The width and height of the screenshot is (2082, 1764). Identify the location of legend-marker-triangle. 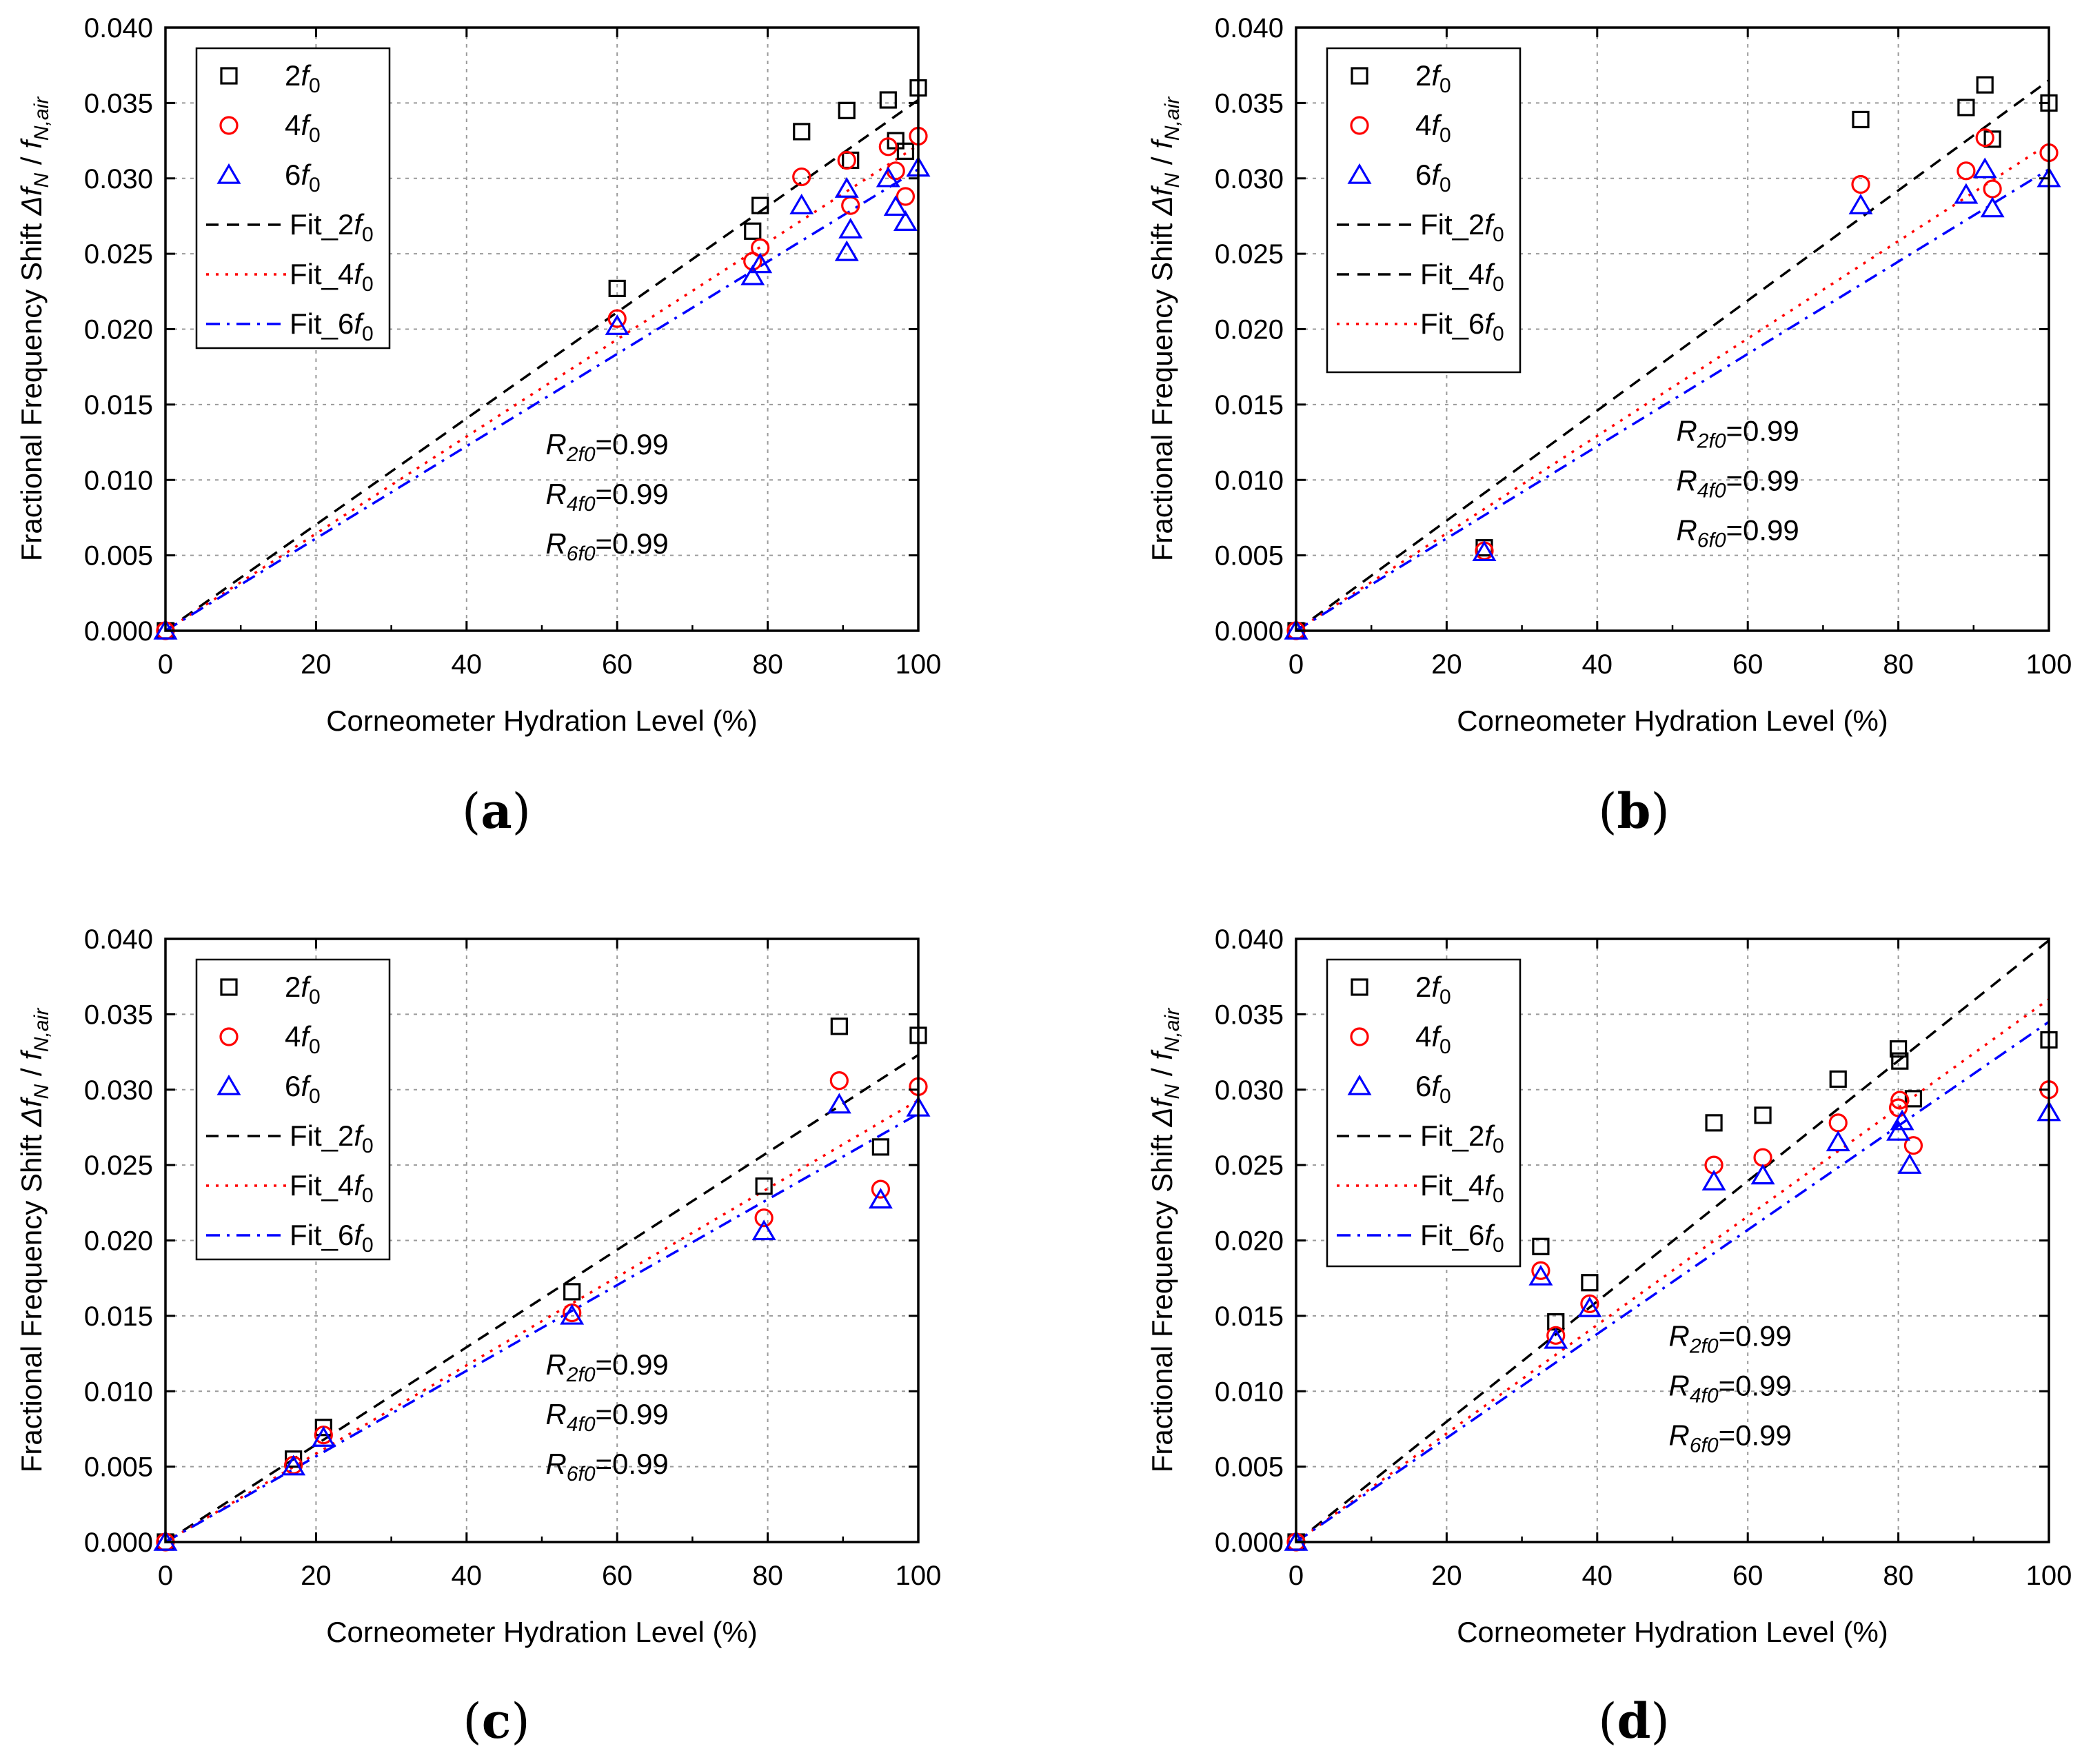
(1359, 1084).